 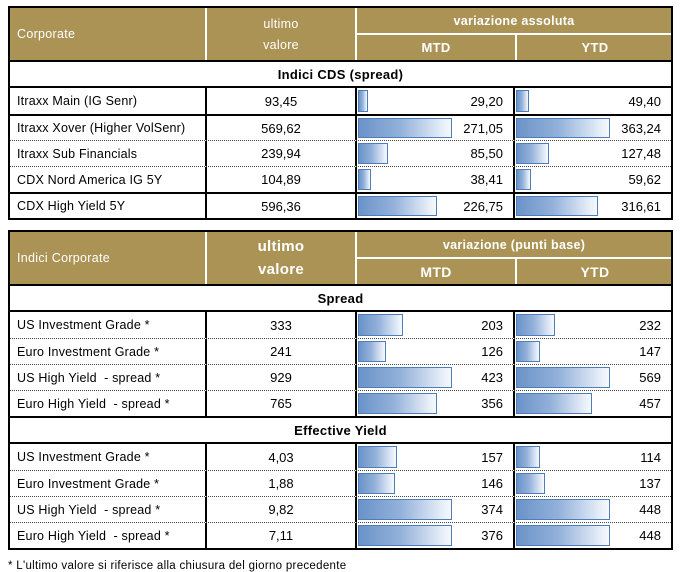 What do you see at coordinates (340, 298) in the screenshot?
I see `section-title: Spread` at bounding box center [340, 298].